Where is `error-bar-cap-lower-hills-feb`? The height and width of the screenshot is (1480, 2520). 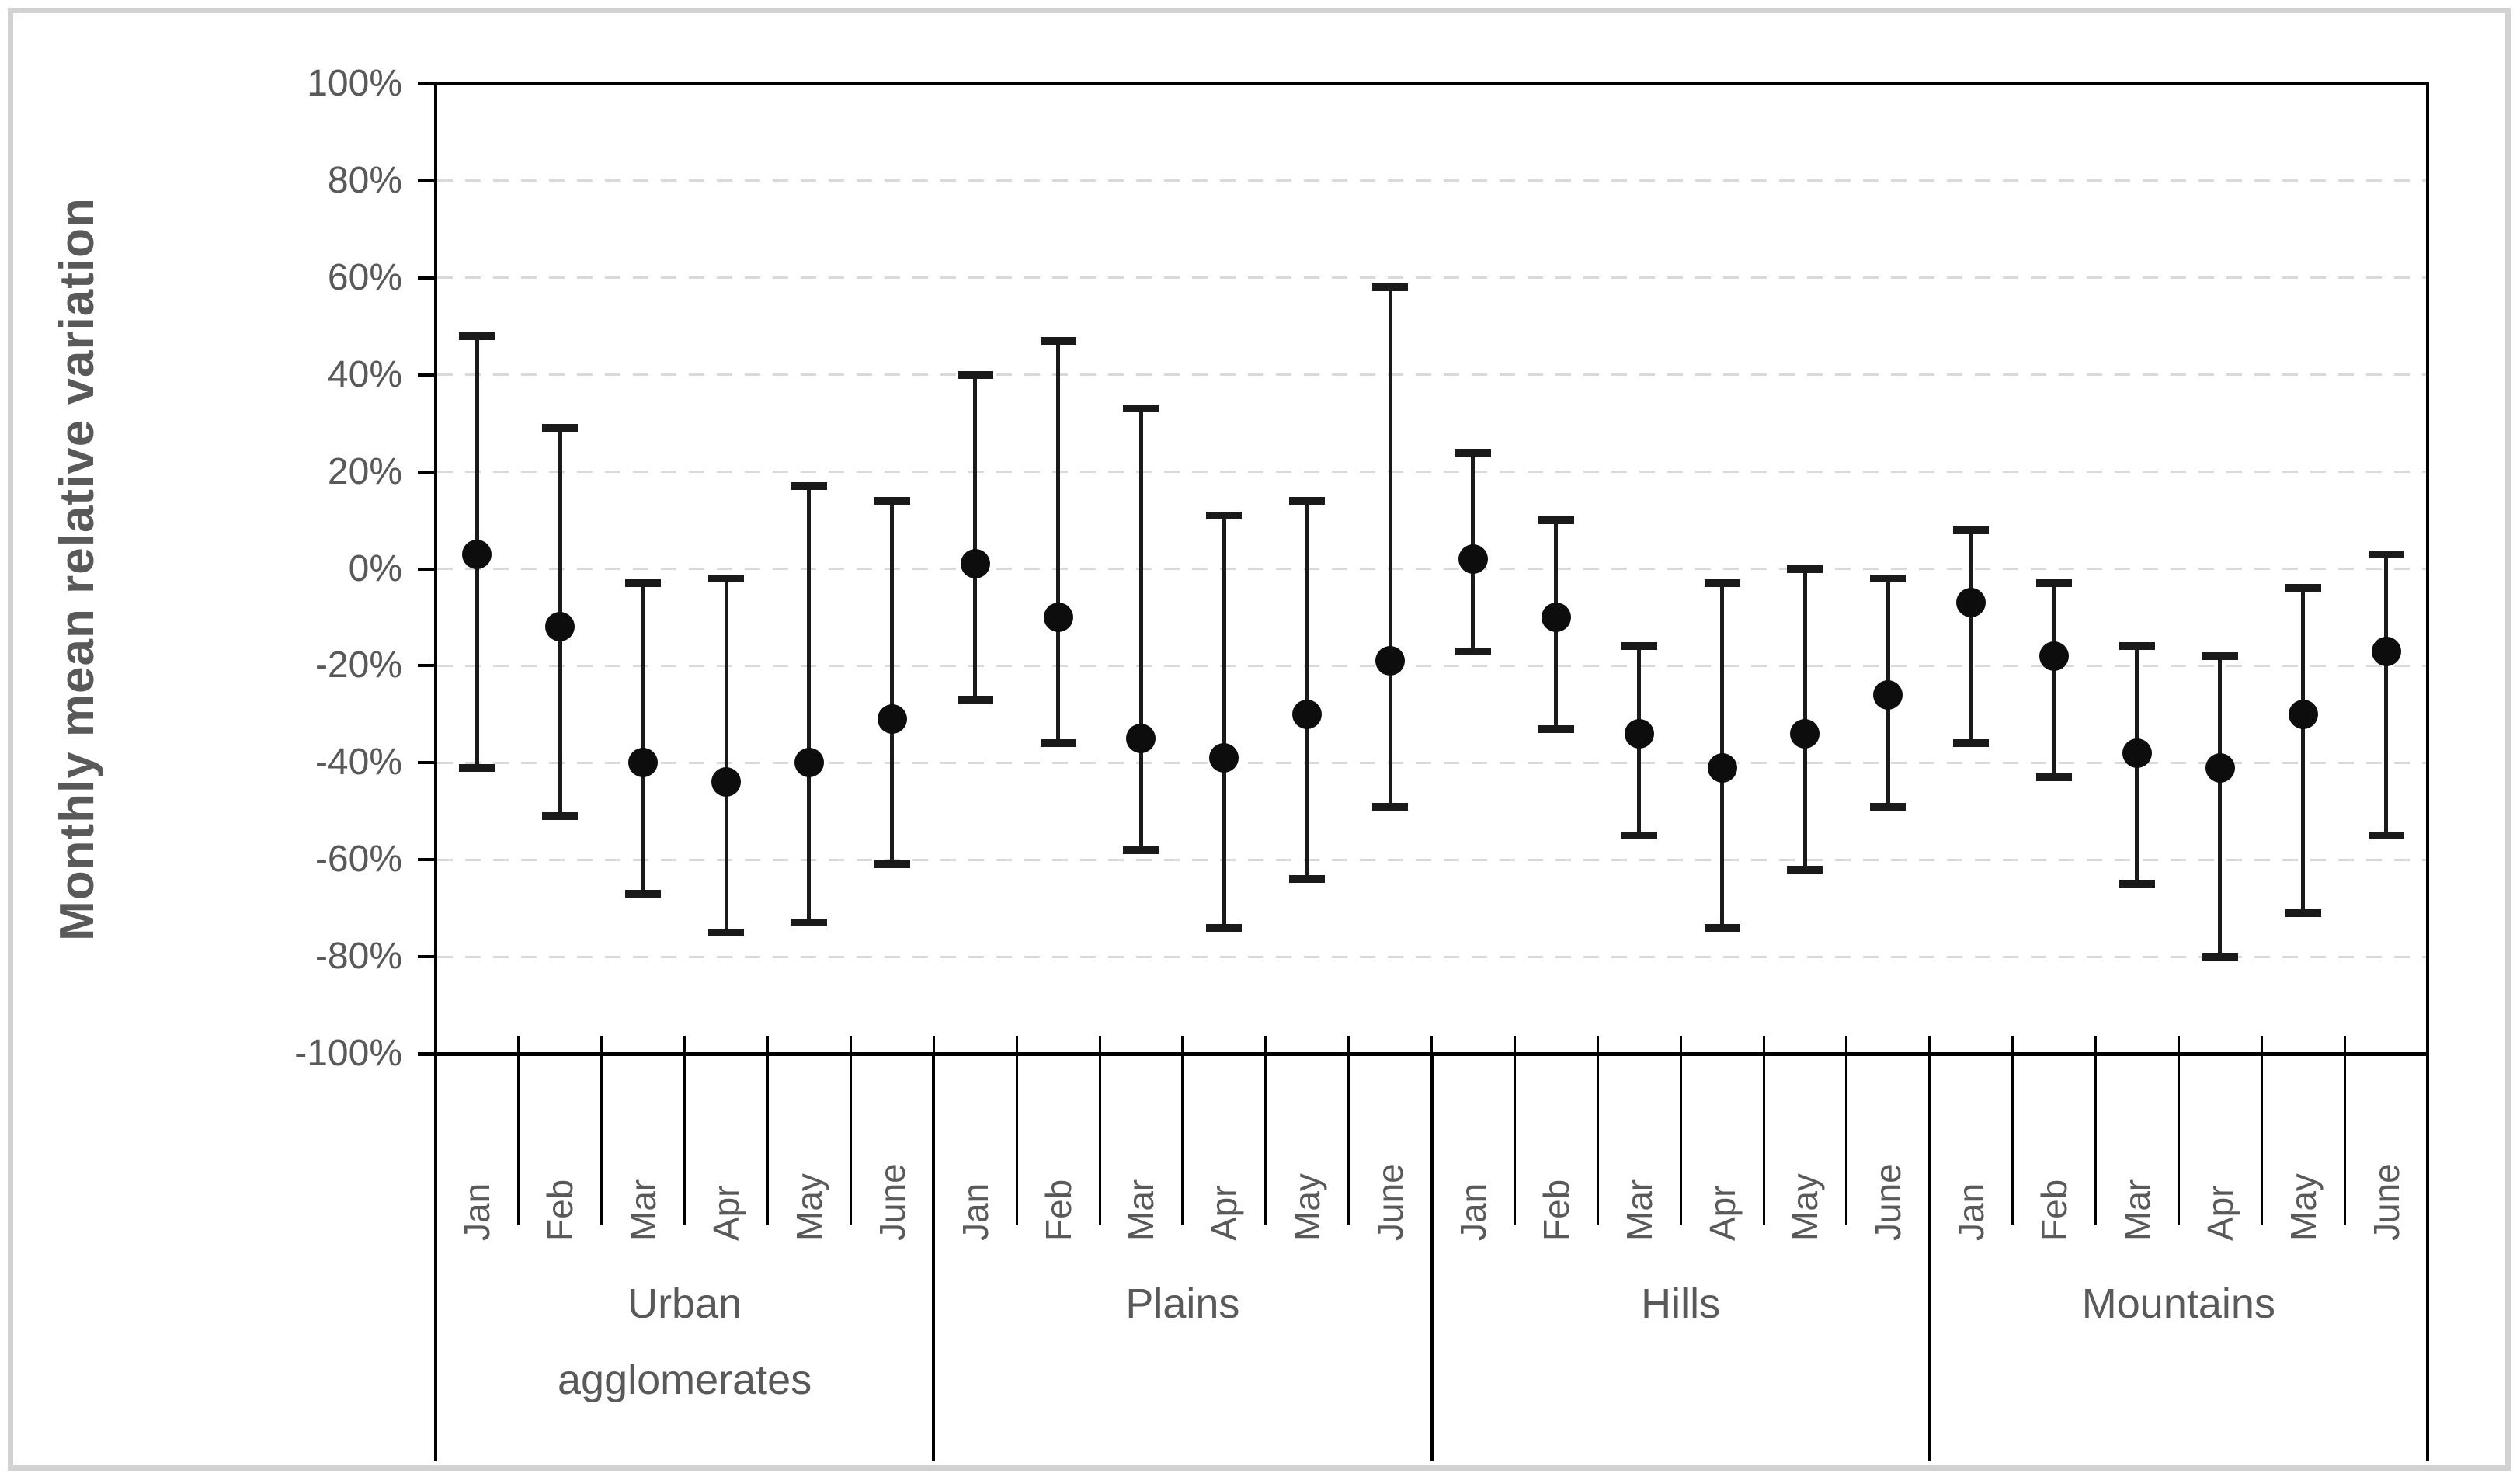 error-bar-cap-lower-hills-feb is located at coordinates (1556, 729).